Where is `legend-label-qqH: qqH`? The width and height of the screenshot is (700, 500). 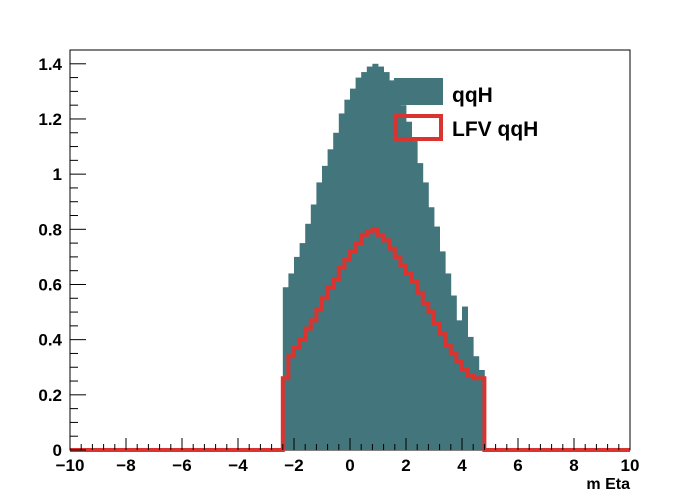 legend-label-qqH: qqH is located at coordinates (472, 95).